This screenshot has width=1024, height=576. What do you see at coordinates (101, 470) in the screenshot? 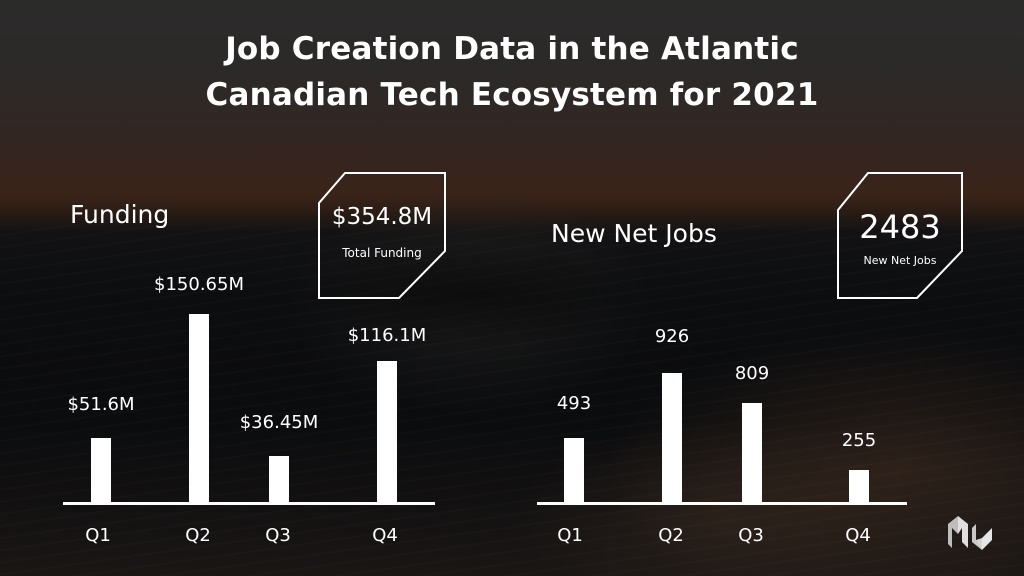
I see `funding-q1-bar` at bounding box center [101, 470].